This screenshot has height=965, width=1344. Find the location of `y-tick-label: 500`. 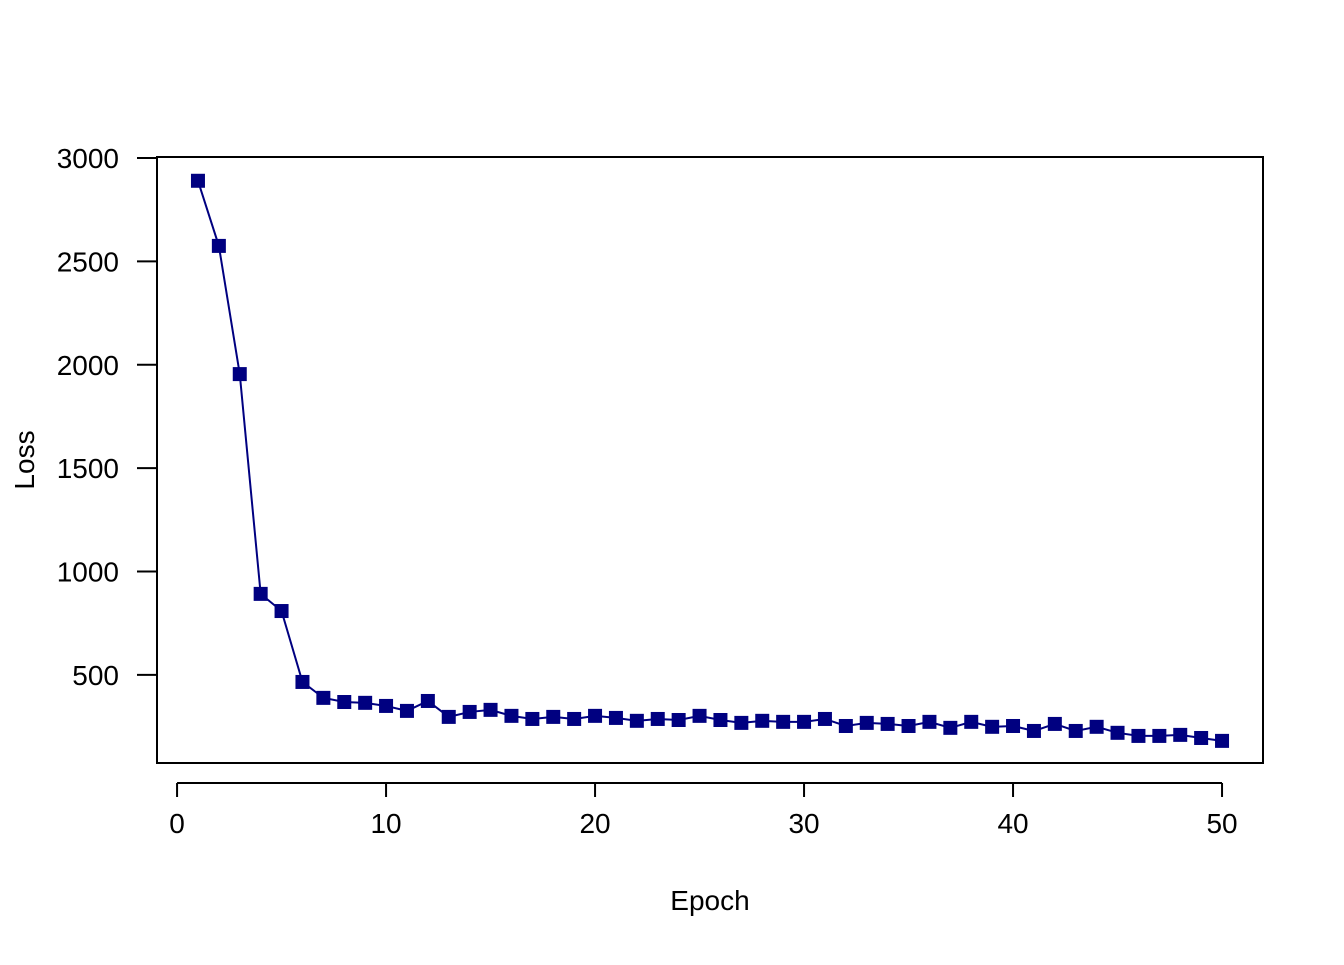

y-tick-label: 500 is located at coordinates (95, 675).